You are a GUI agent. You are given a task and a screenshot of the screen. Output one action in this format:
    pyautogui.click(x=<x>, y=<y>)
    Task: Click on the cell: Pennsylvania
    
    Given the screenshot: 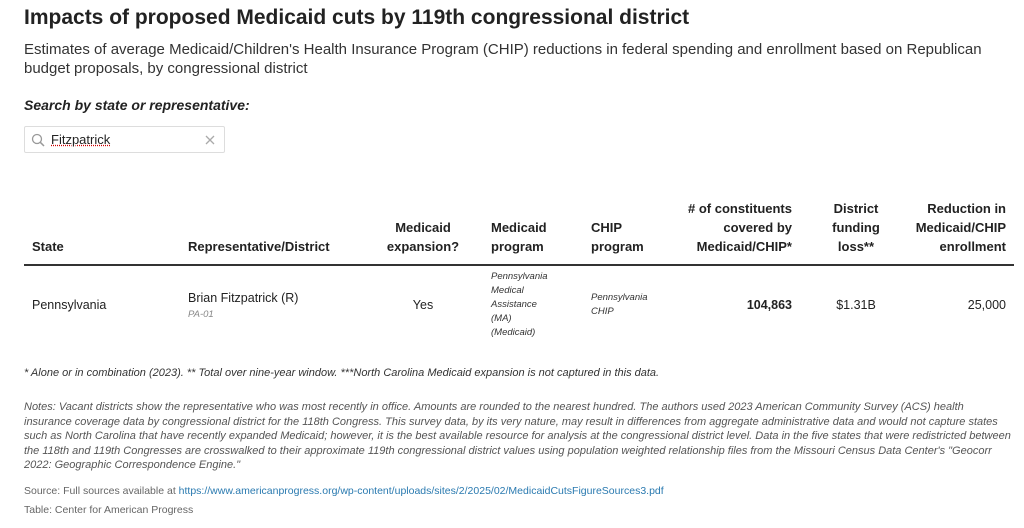 What is the action you would take?
    pyautogui.click(x=69, y=305)
    